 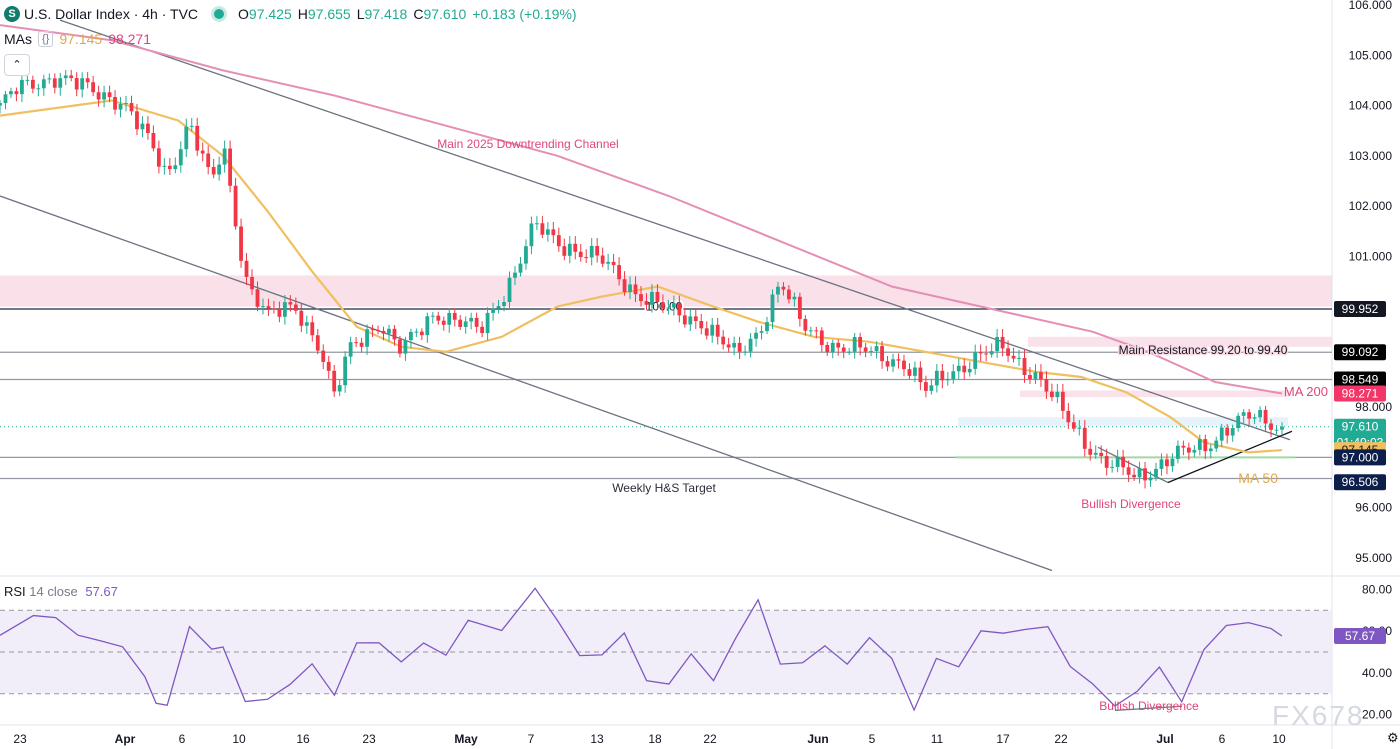 What do you see at coordinates (111, 14) in the screenshot?
I see `symbol-title: U.S. Dollar Index · 4h · TVC` at bounding box center [111, 14].